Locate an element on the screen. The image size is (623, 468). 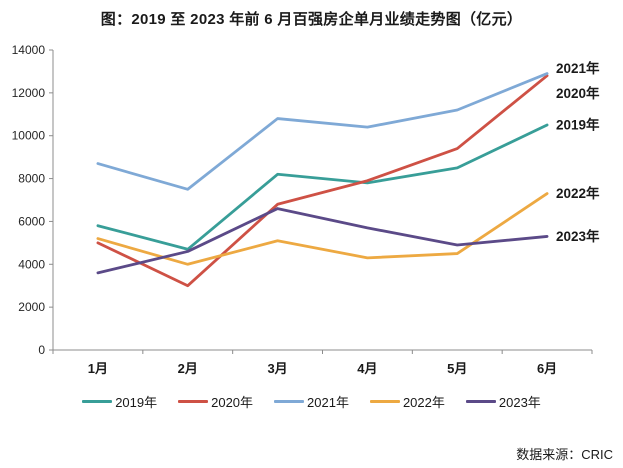
chart-legend: 2019年 2020年 2021年 2022年 2023年 is located at coordinates (311, 401).